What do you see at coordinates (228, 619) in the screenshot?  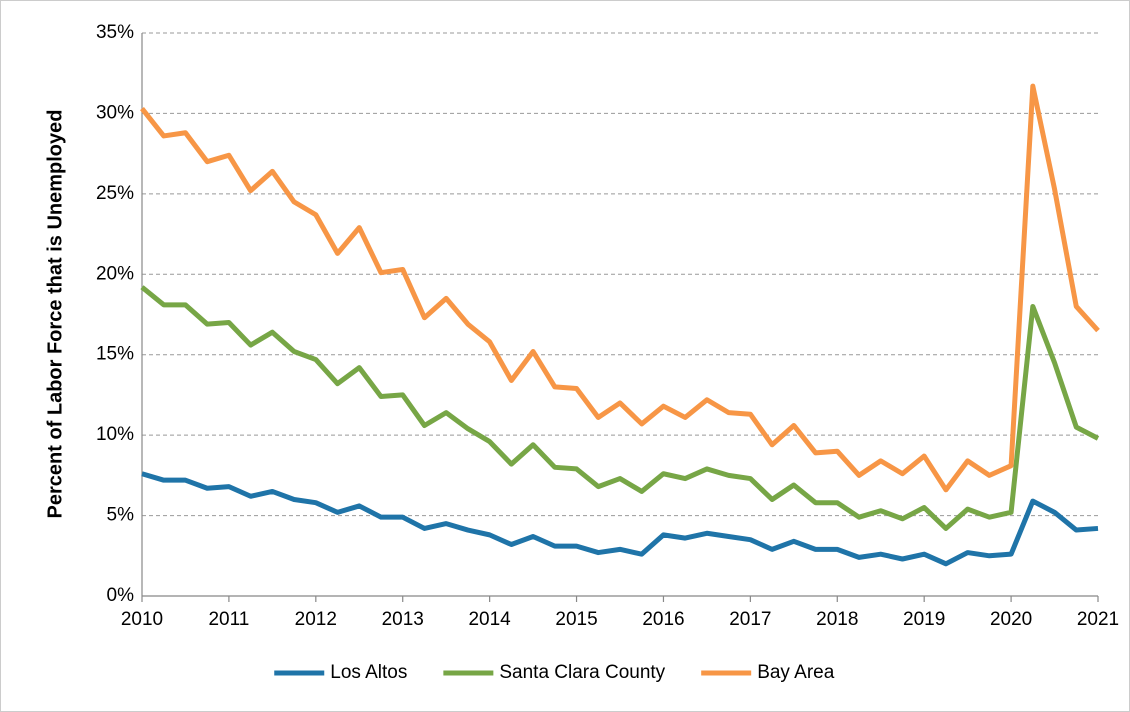 I see `x-tick-label: 2011` at bounding box center [228, 619].